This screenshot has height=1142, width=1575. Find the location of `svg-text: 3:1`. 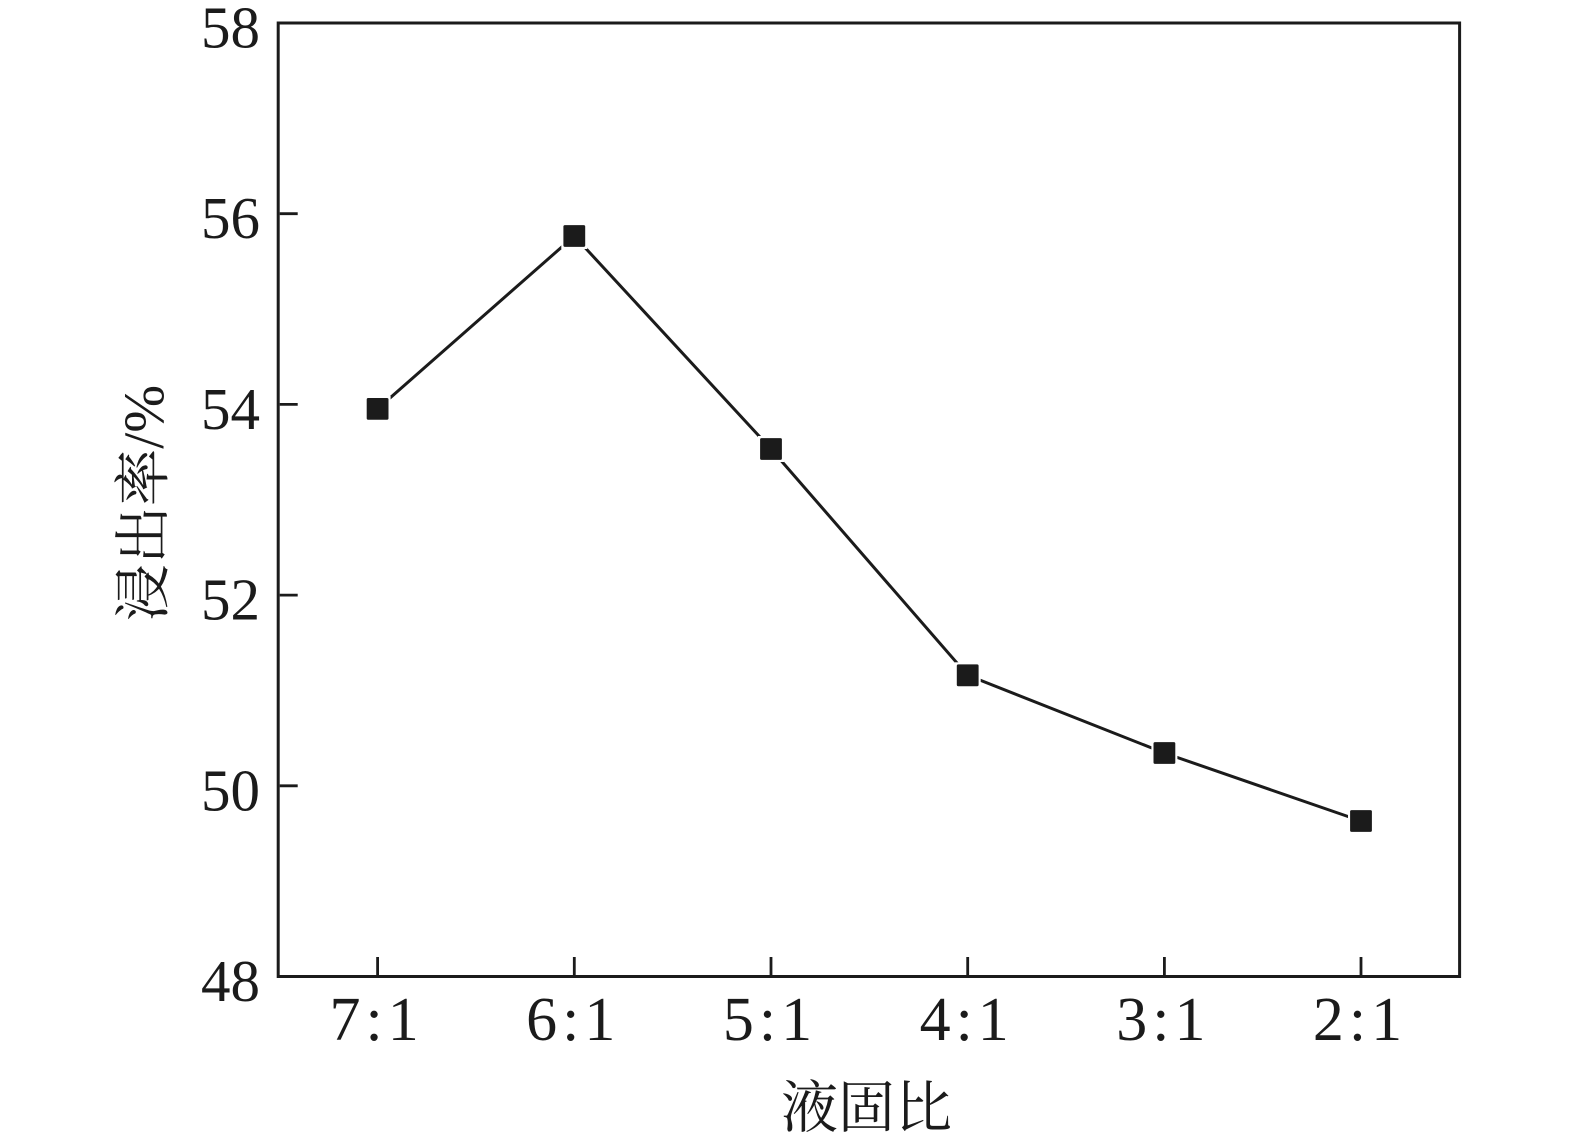

svg-text: 3:1 is located at coordinates (1163, 1020).